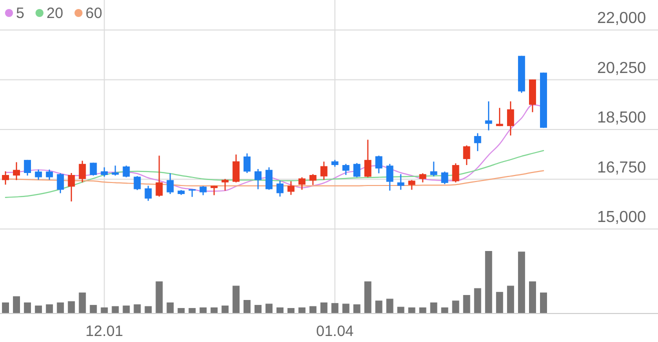 This screenshot has height=342, width=658. What do you see at coordinates (335, 331) in the screenshot?
I see `x-tick-label: 01.04` at bounding box center [335, 331].